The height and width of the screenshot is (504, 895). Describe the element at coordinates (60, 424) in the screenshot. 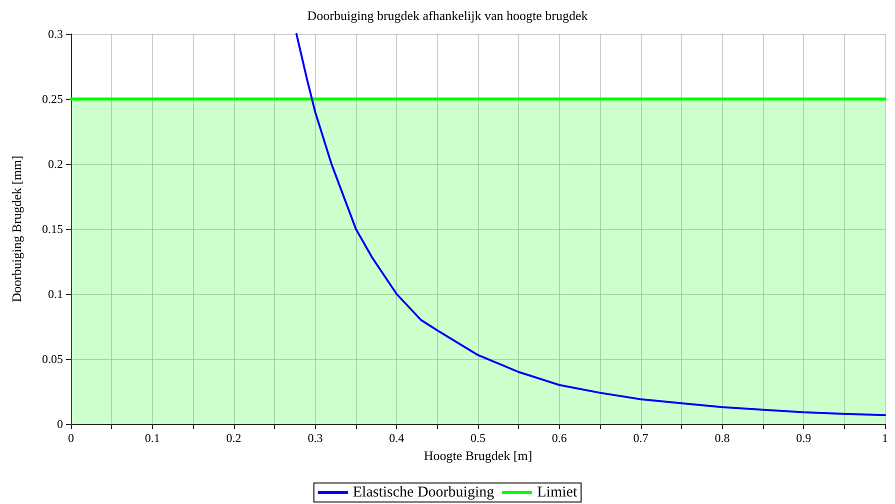

I see `y-tick-label: 0` at that location.